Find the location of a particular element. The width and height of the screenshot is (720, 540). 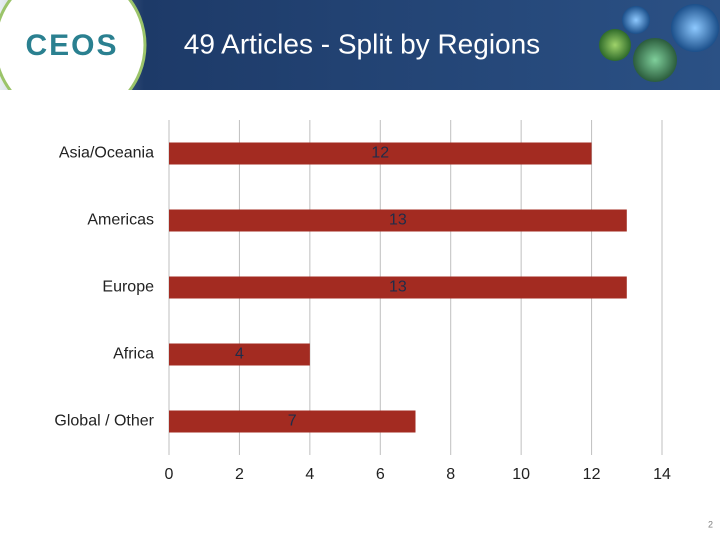

data-label: 12 is located at coordinates (380, 153).